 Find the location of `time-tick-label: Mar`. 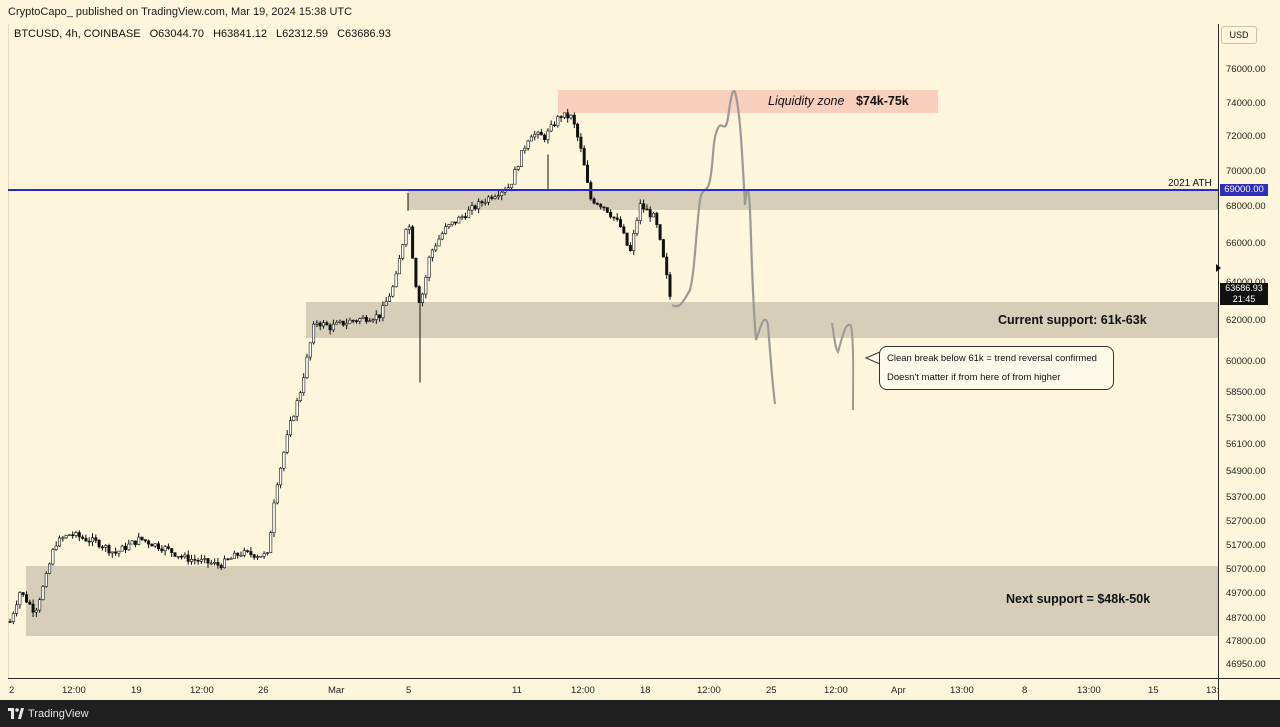

time-tick-label: Mar is located at coordinates (336, 690).